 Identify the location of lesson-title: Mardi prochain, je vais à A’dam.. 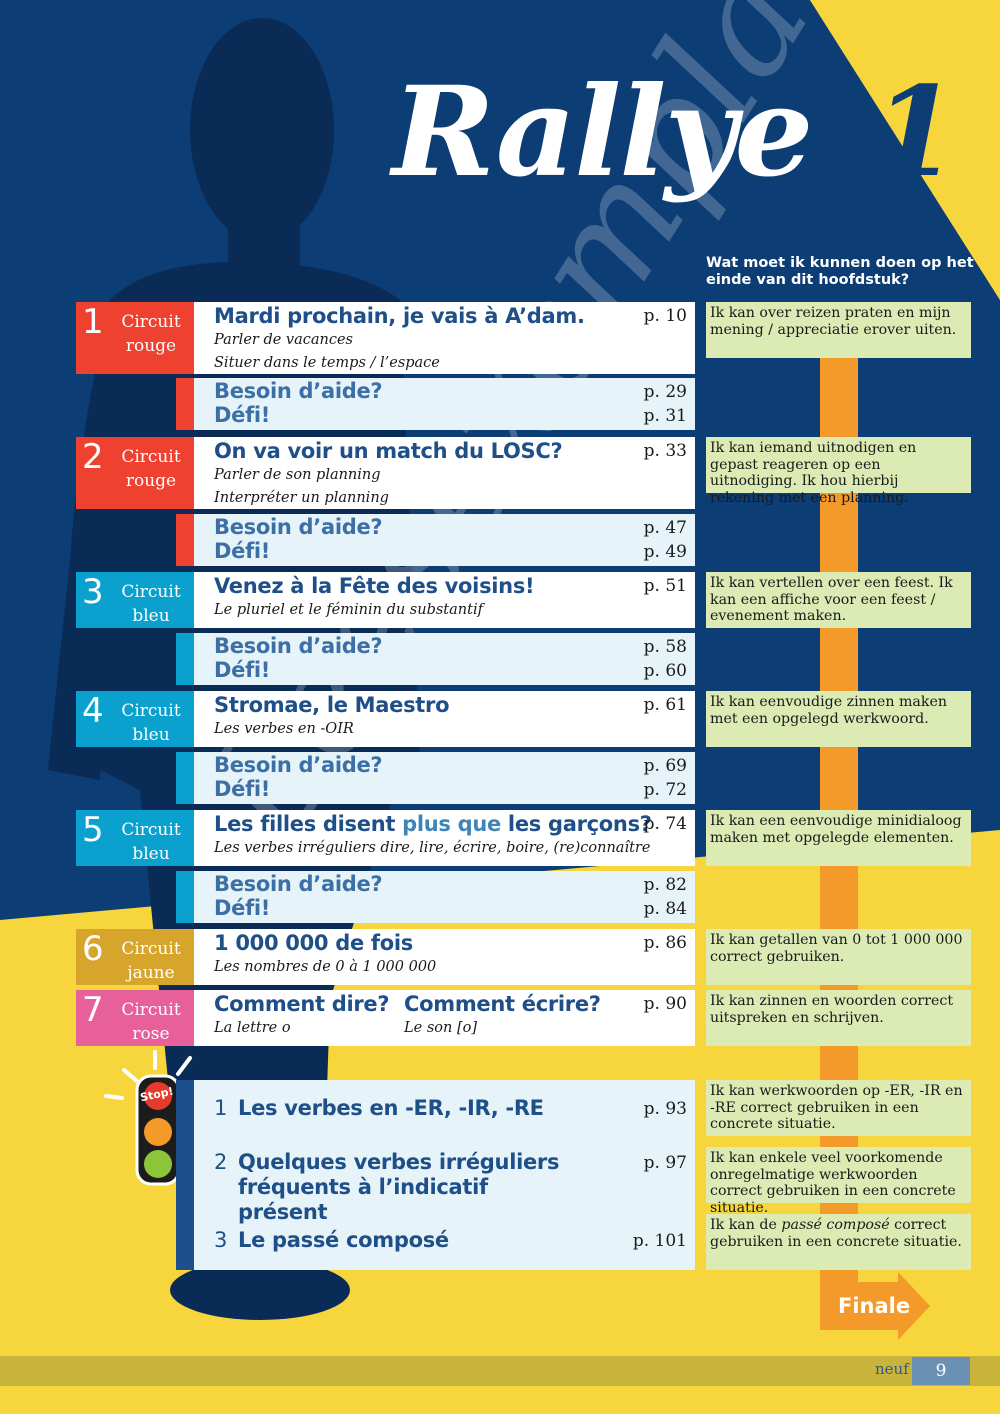
(399, 316).